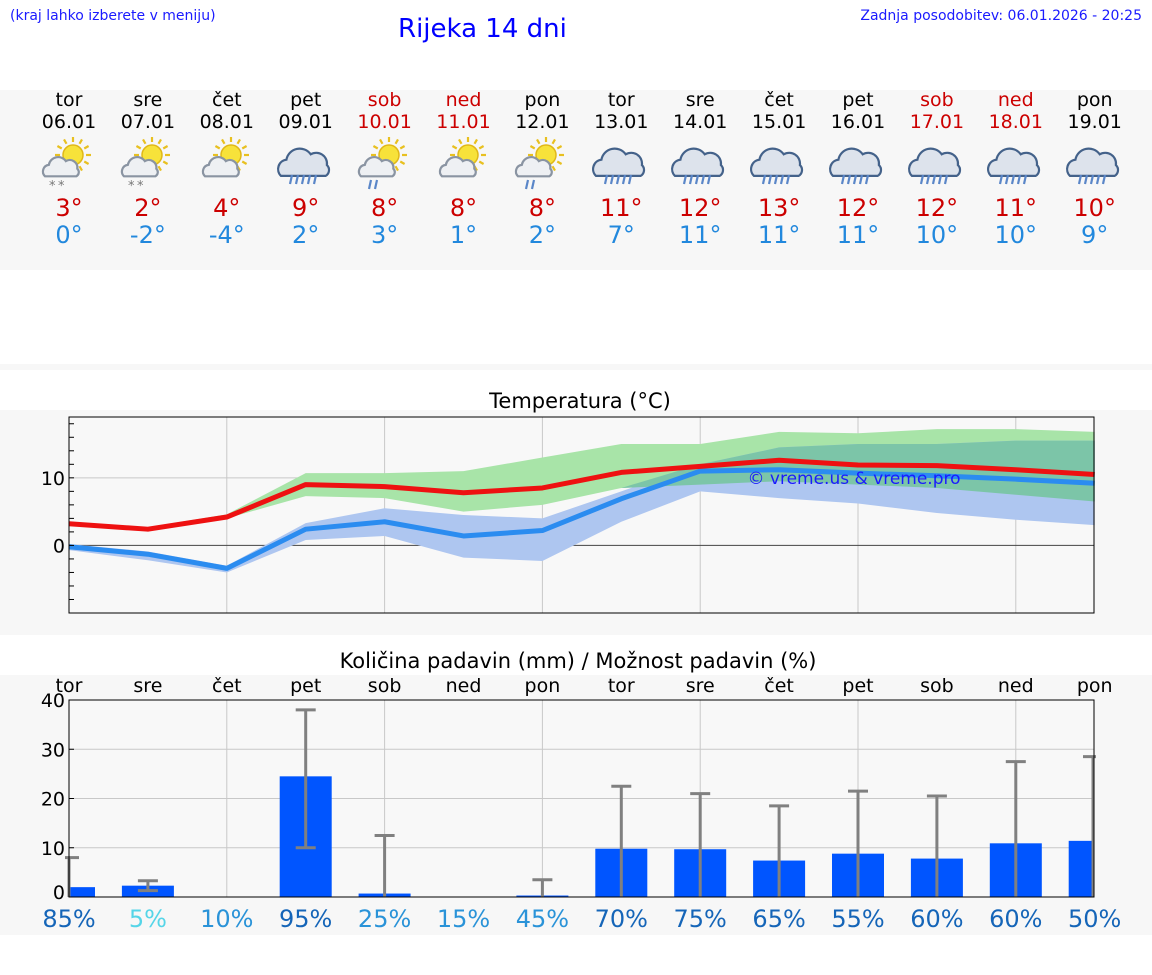 The width and height of the screenshot is (1152, 975). I want to click on day-column: čet 08.01 4° -4°, so click(227, 168).